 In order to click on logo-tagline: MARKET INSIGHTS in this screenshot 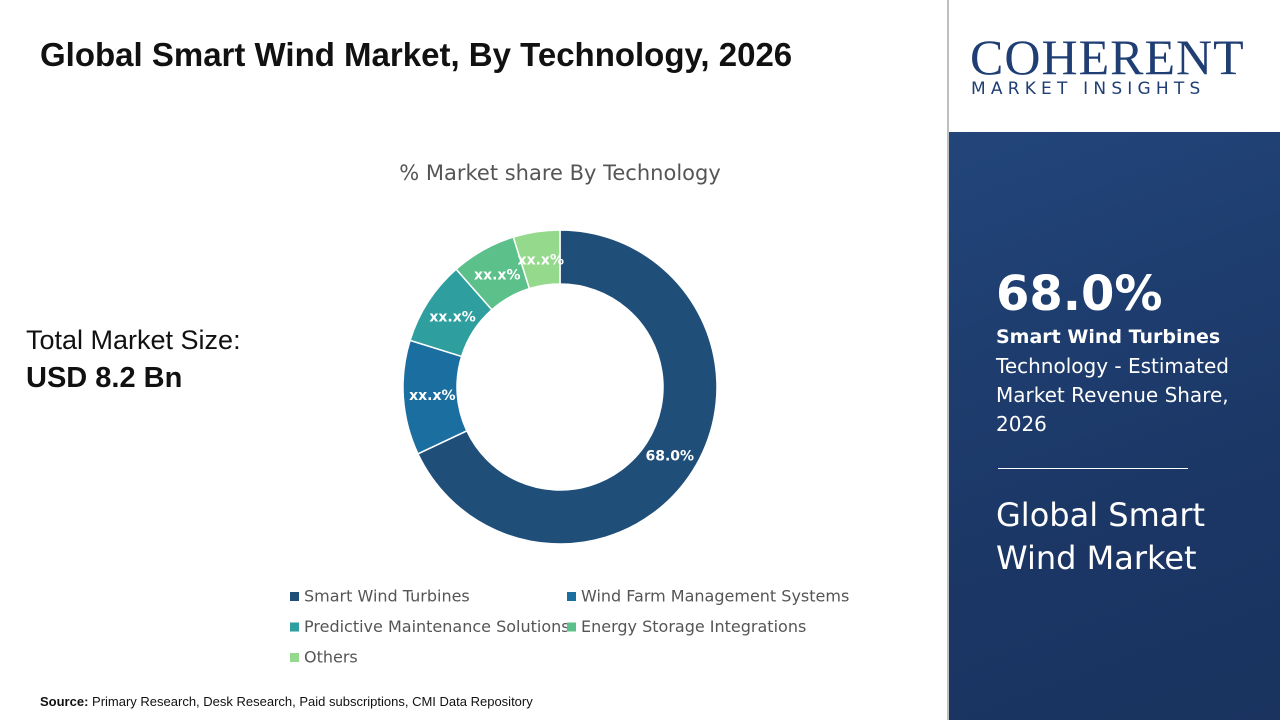, I will do `click(1088, 89)`.